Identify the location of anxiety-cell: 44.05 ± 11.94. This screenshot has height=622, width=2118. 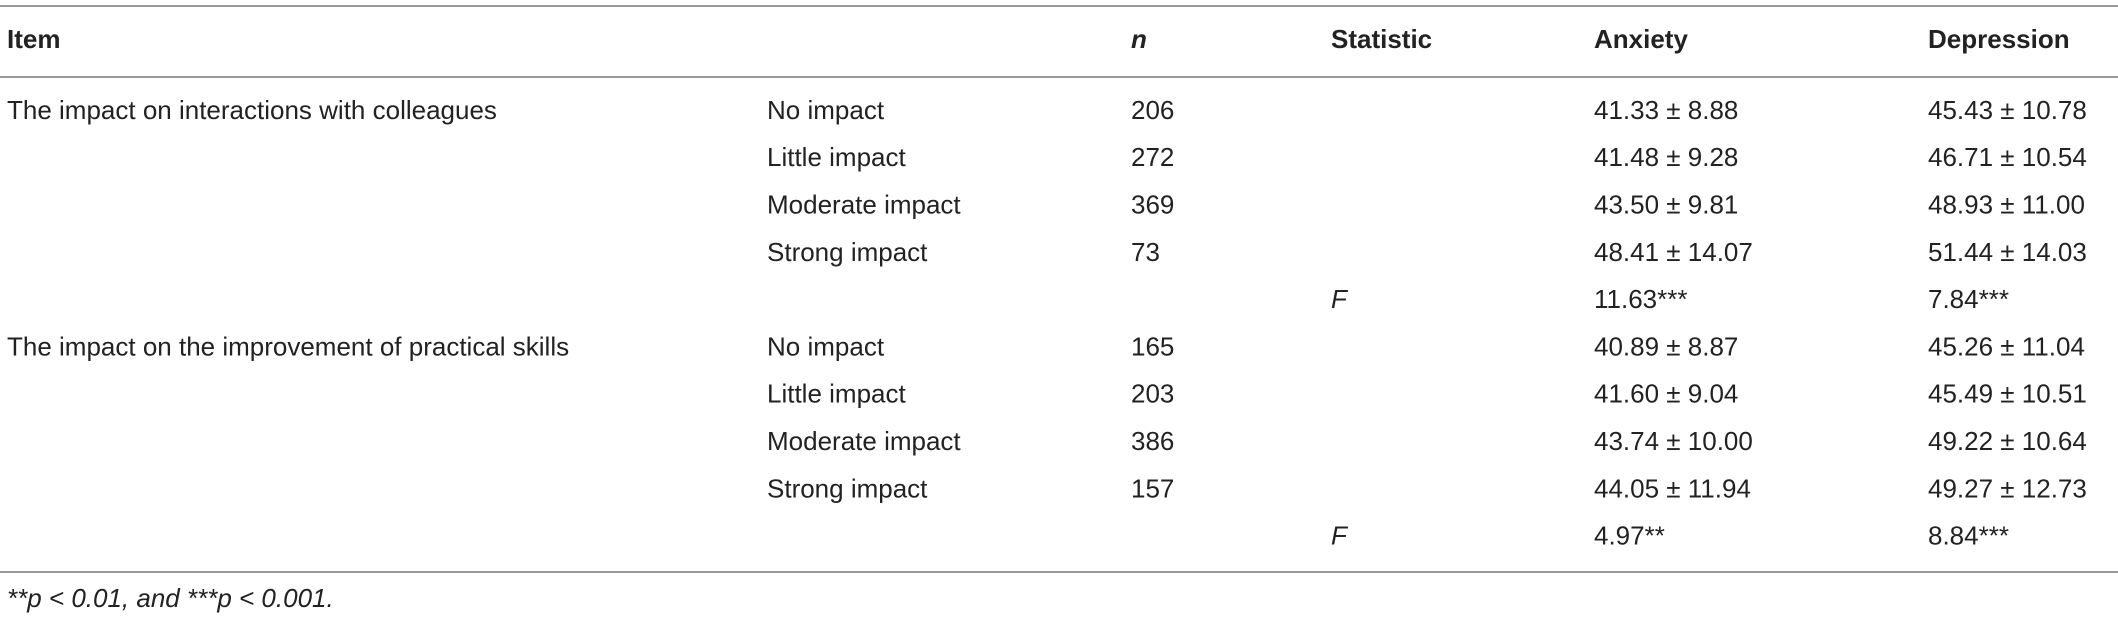
(1672, 488).